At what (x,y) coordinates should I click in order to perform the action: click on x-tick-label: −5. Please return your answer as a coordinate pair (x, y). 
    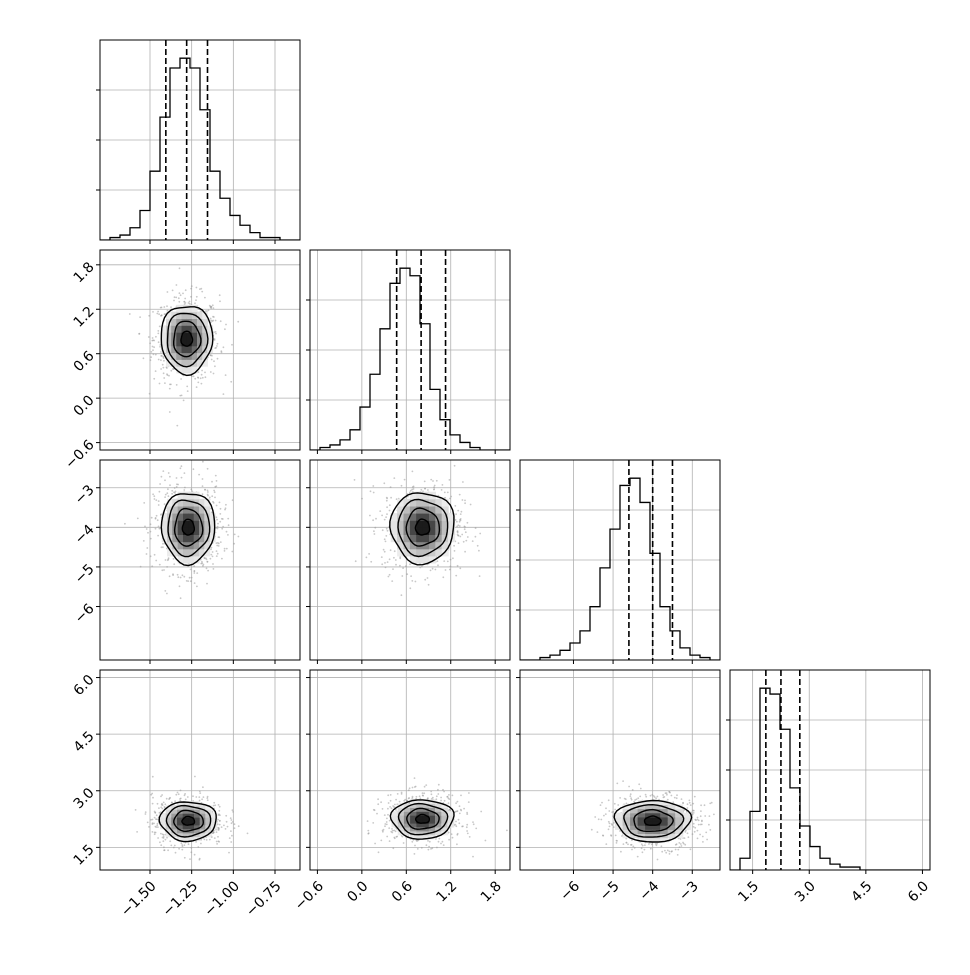
    Looking at the image, I should click on (610, 891).